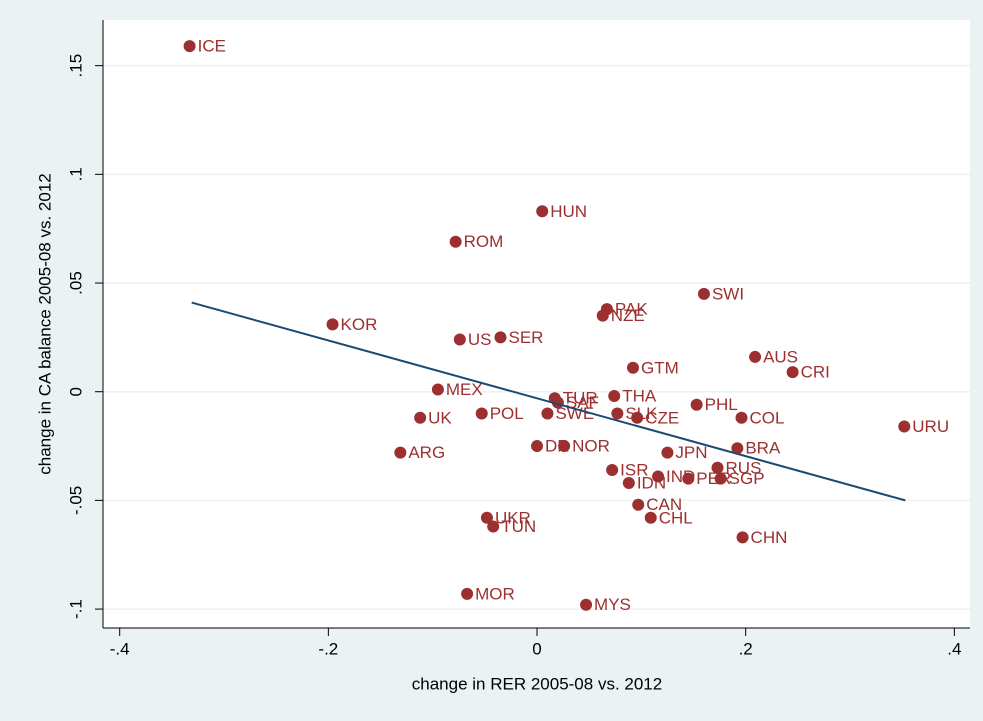 The image size is (983, 721). I want to click on point-label: JPN, so click(691, 452).